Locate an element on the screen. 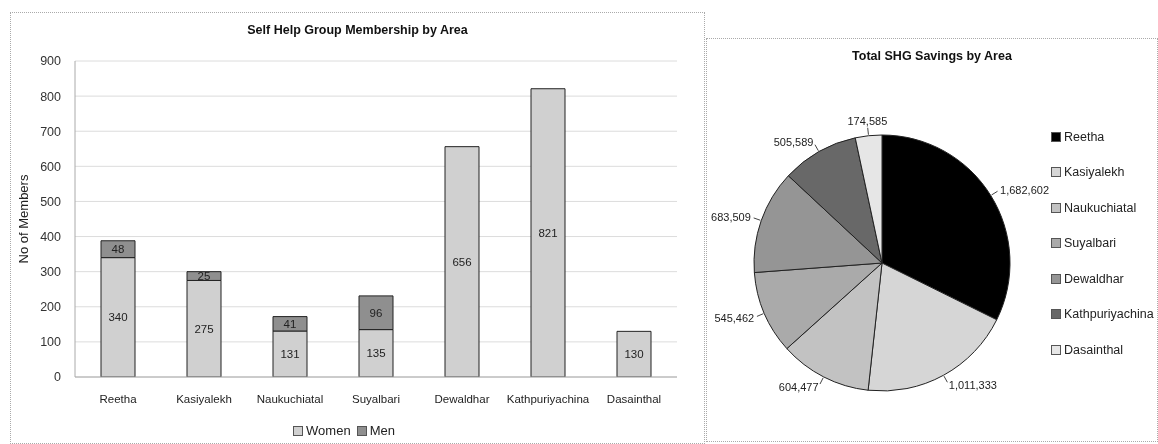 The width and height of the screenshot is (1158, 444). x-tick-label: Dewaldhar is located at coordinates (462, 399).